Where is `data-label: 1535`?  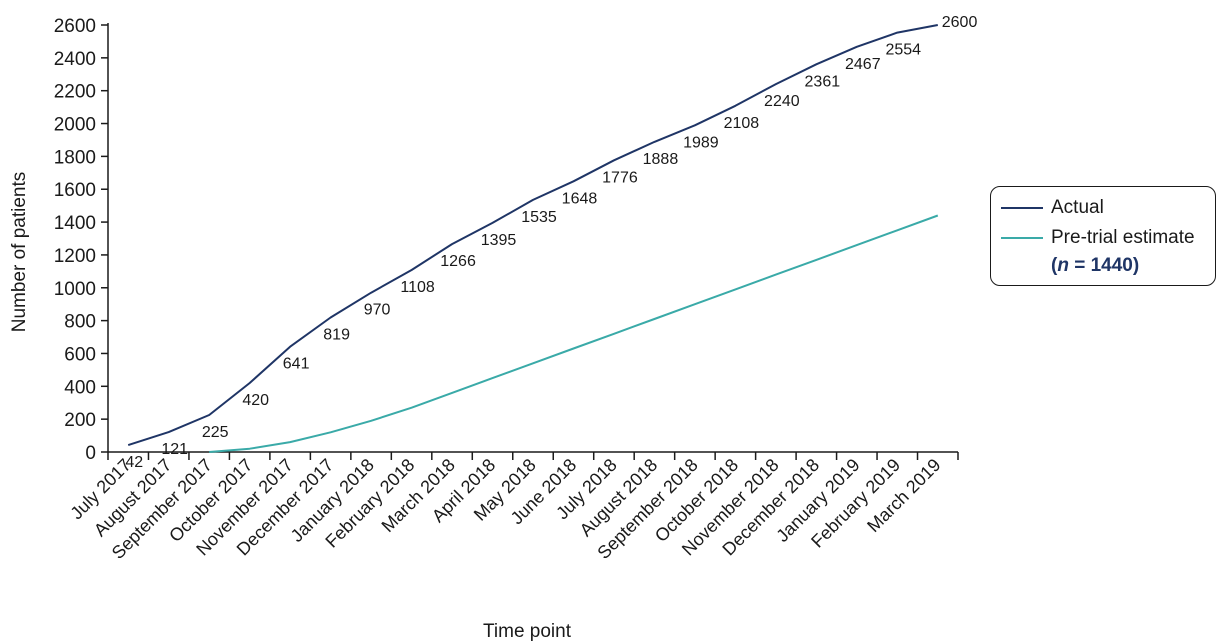 data-label: 1535 is located at coordinates (539, 217).